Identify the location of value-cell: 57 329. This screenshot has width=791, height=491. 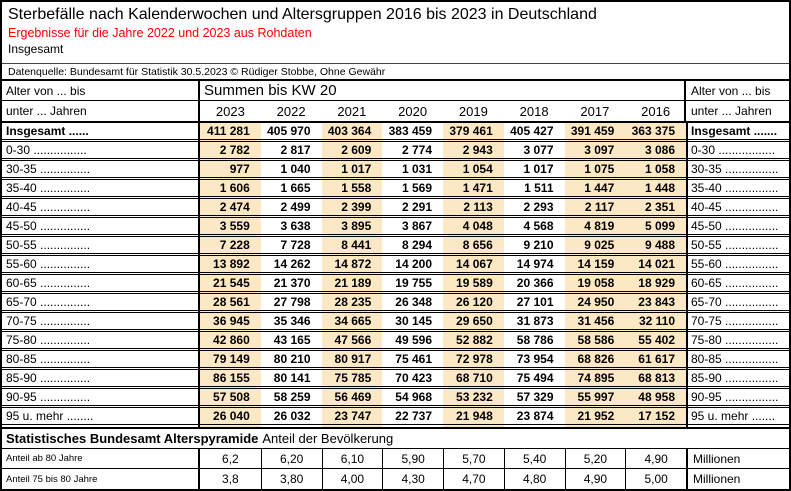
(535, 397).